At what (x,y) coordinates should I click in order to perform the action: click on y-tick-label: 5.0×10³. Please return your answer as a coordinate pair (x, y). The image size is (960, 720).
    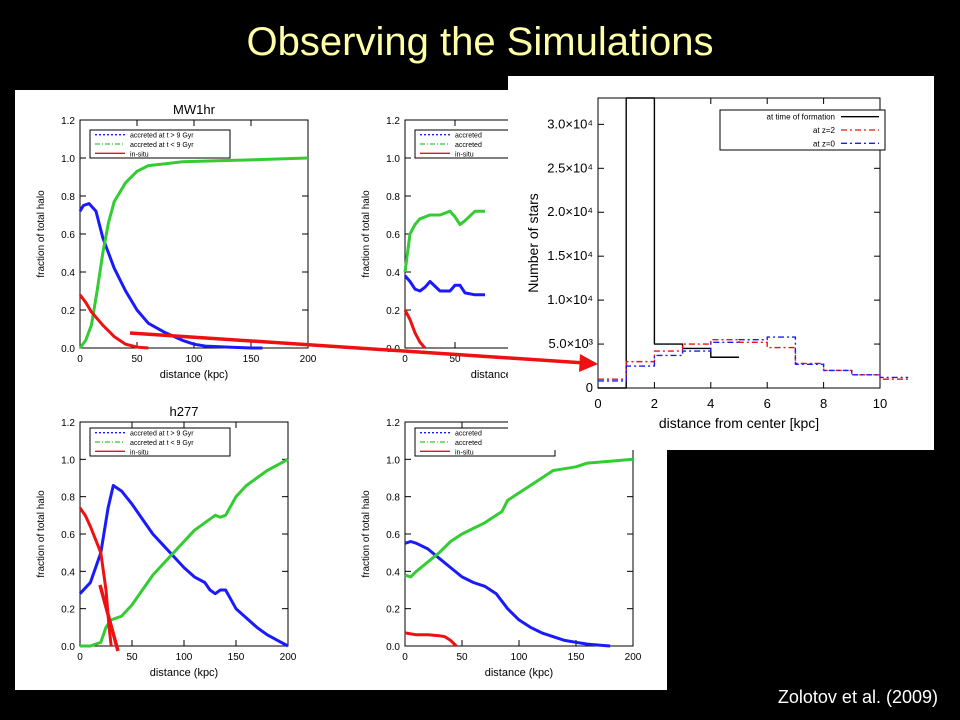
    Looking at the image, I should click on (571, 343).